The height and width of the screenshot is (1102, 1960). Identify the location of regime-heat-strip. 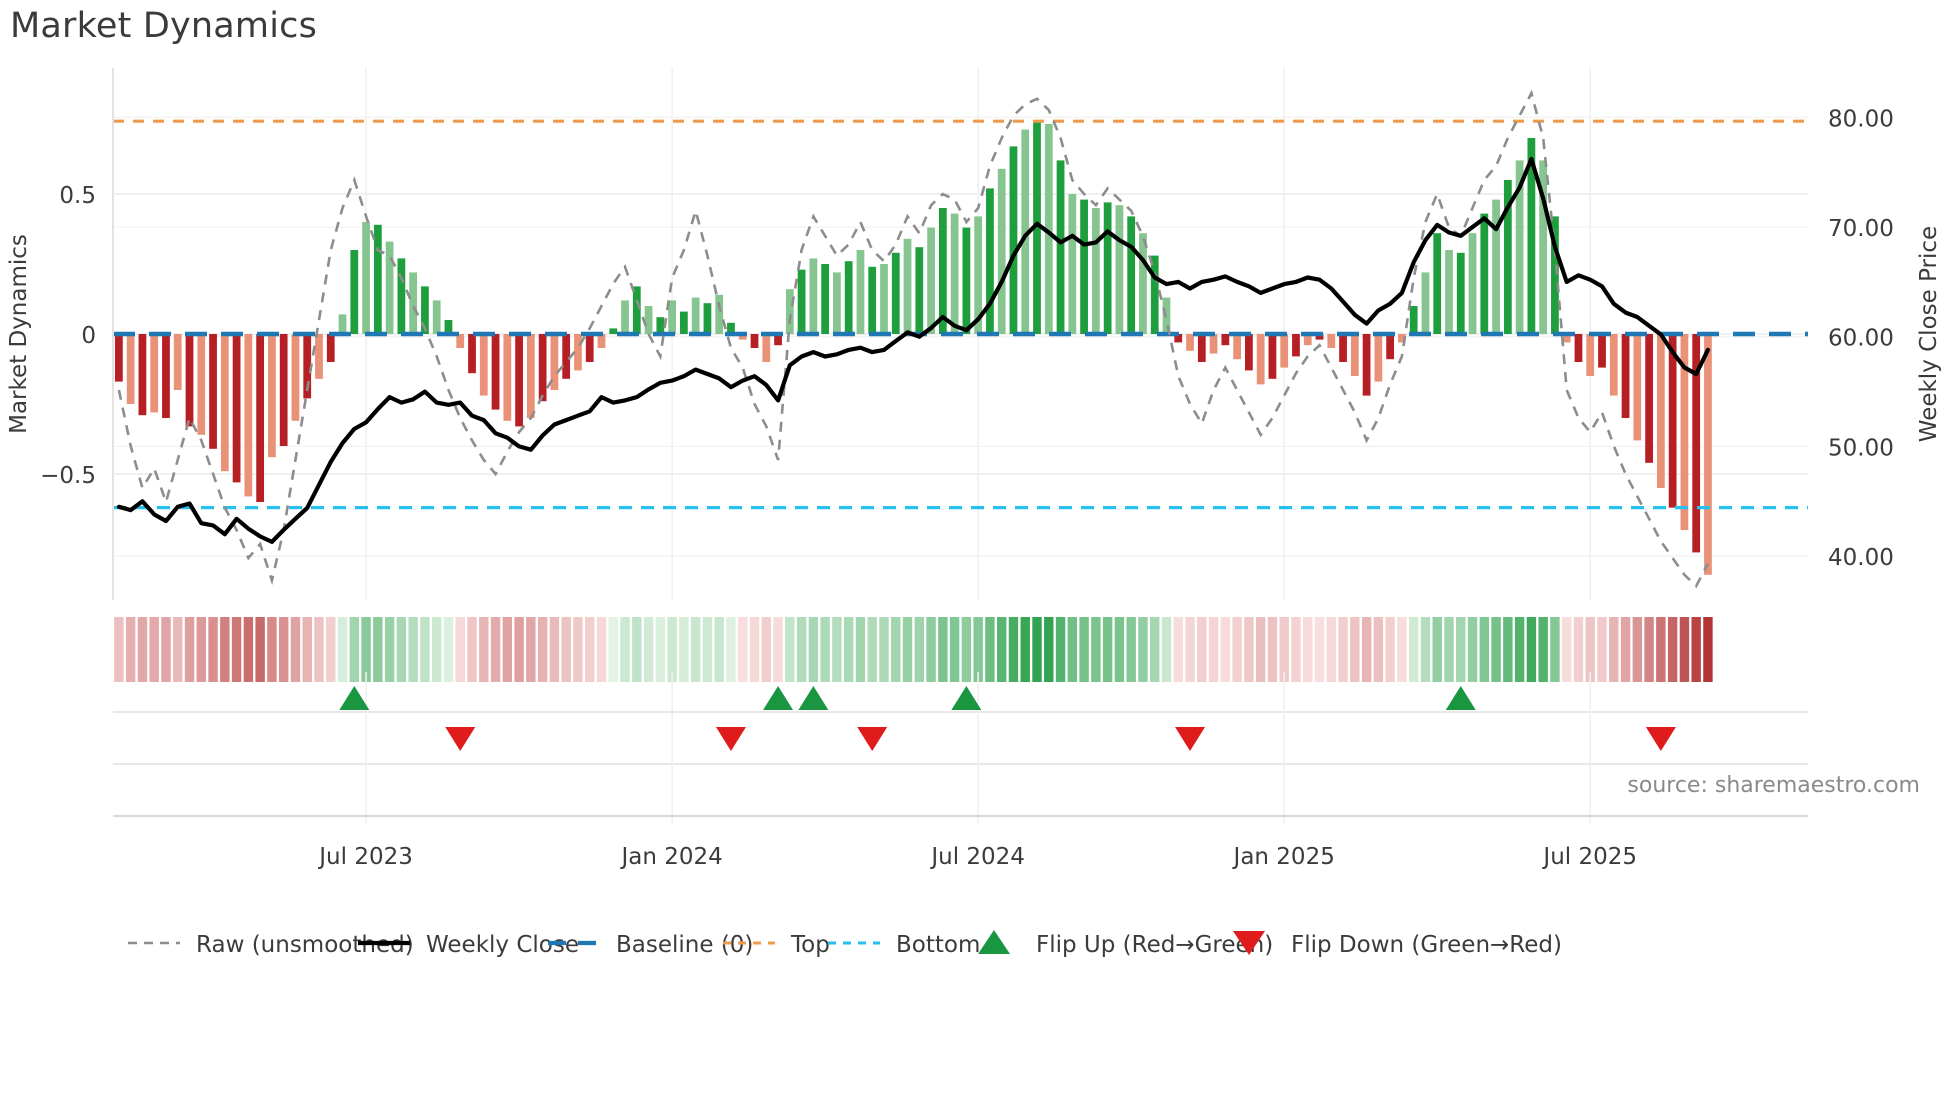
(913, 649).